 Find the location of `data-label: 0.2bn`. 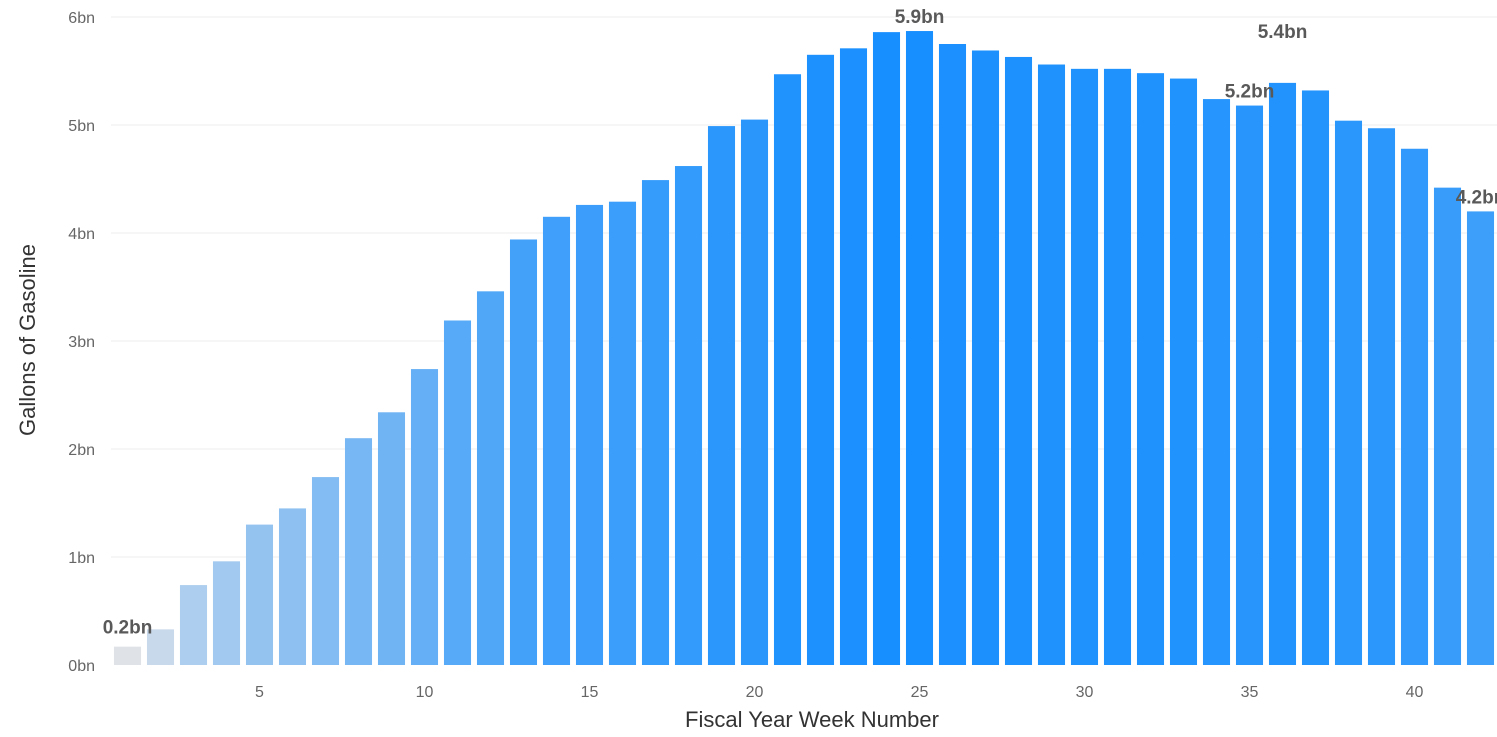

data-label: 0.2bn is located at coordinates (128, 628).